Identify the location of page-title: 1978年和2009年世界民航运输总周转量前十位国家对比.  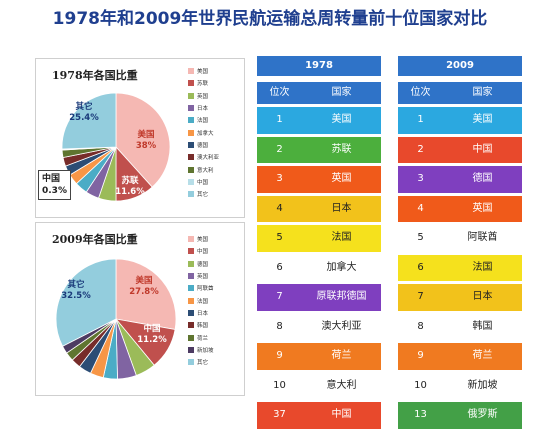
(270, 19).